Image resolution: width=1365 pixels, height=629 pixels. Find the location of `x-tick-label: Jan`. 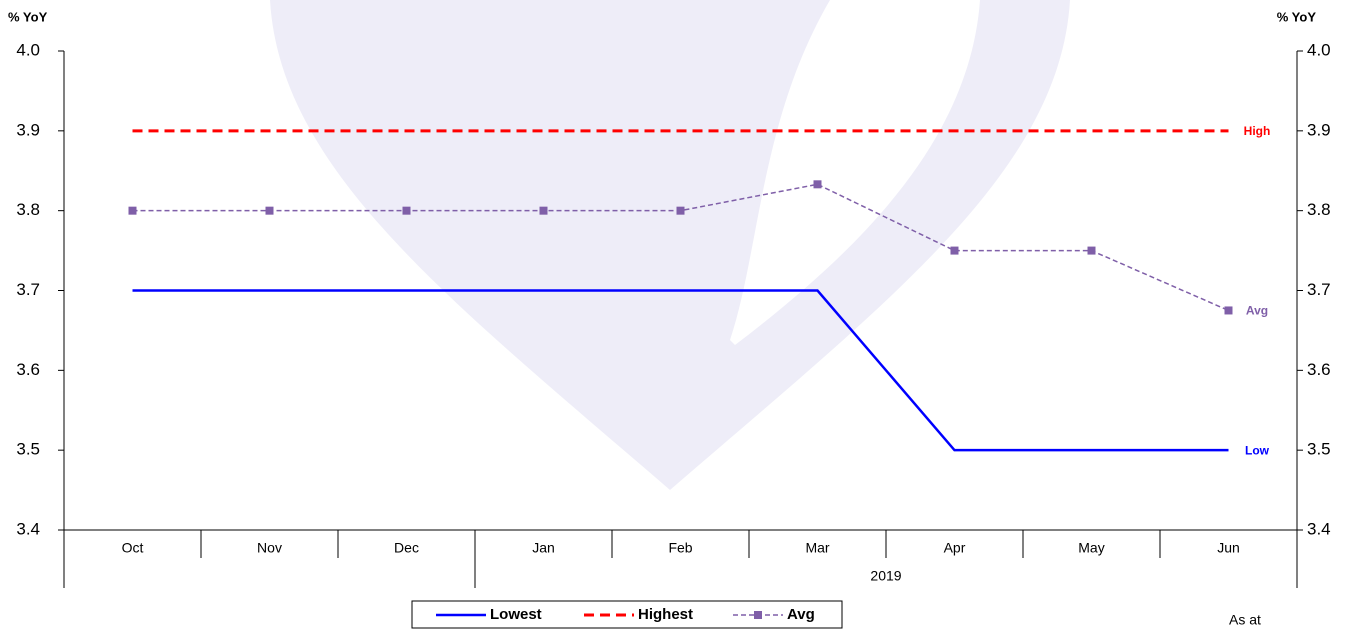

x-tick-label: Jan is located at coordinates (543, 548).